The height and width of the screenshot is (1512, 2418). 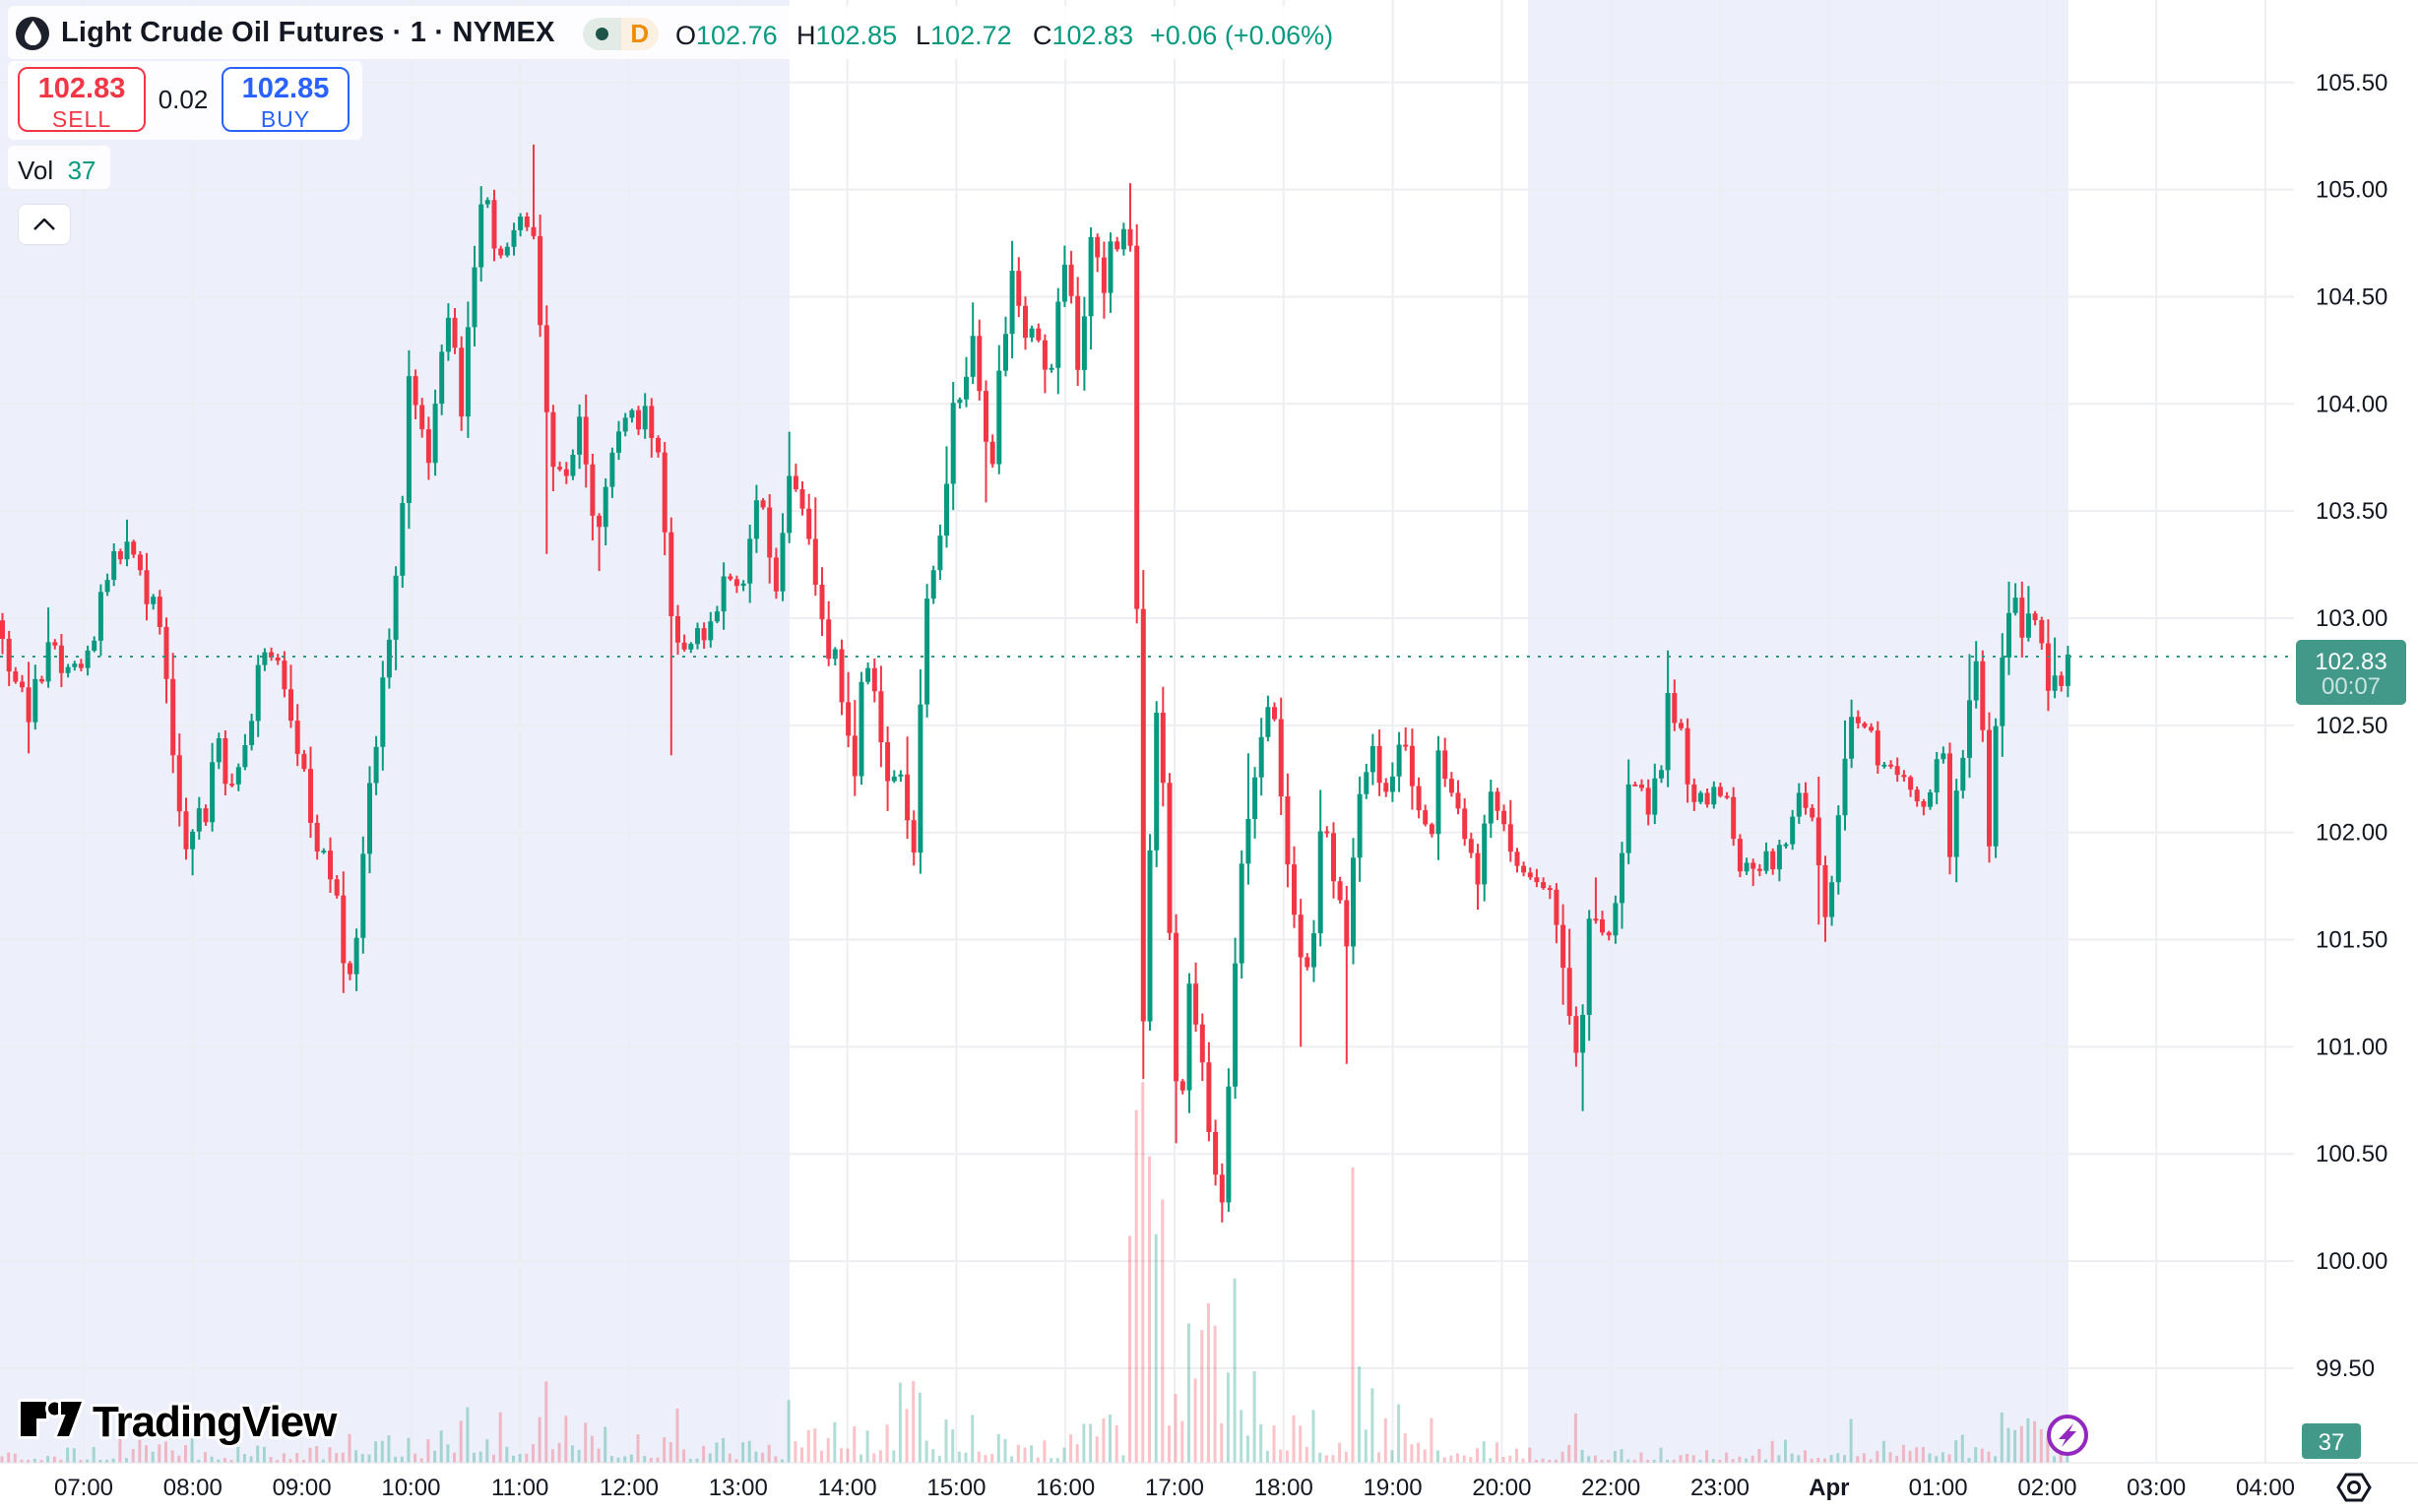 I want to click on svg-text: 01:00, so click(x=1938, y=1488).